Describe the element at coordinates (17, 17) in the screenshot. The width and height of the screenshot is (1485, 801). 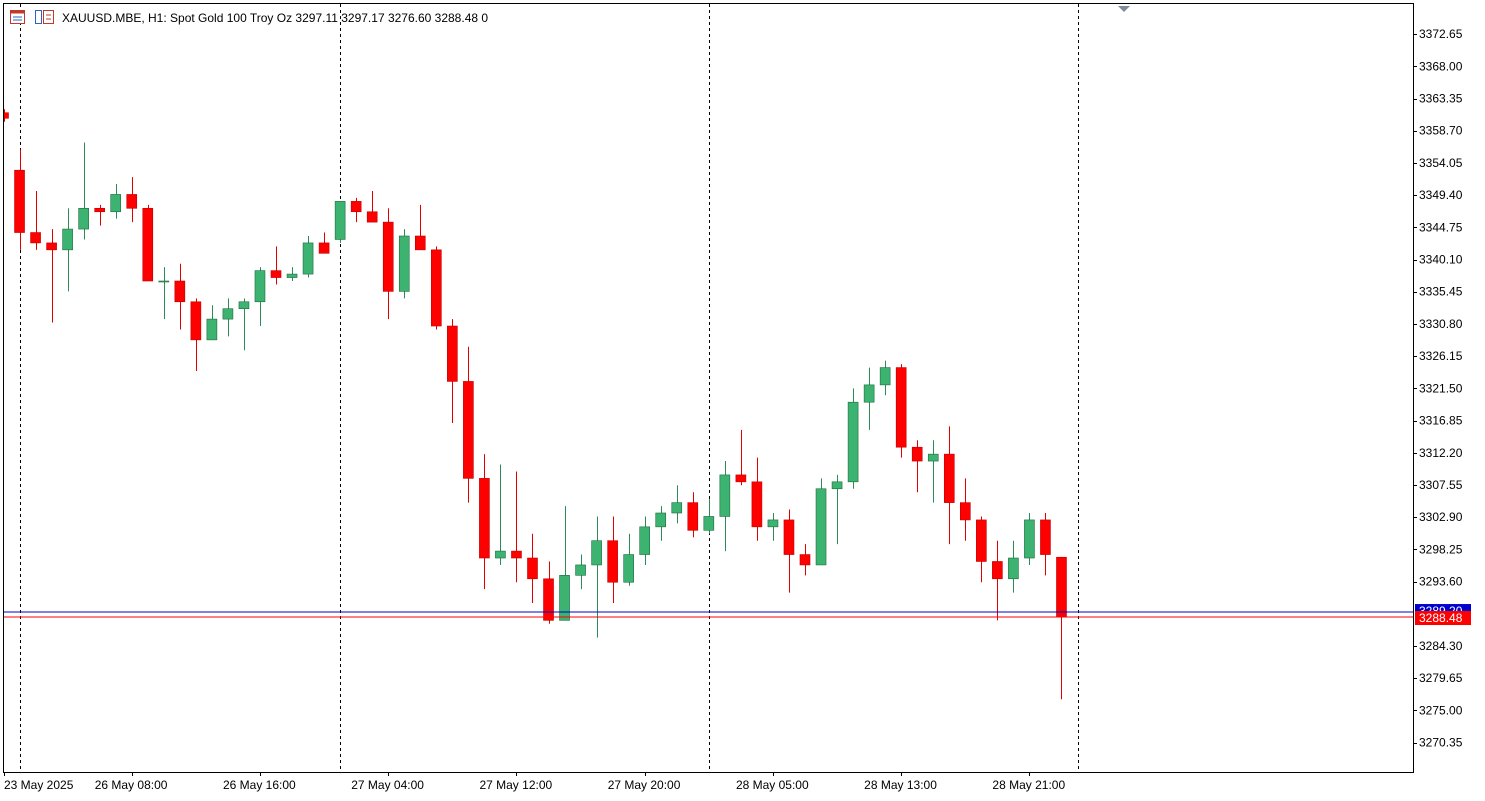
I see `chart-window-icon` at that location.